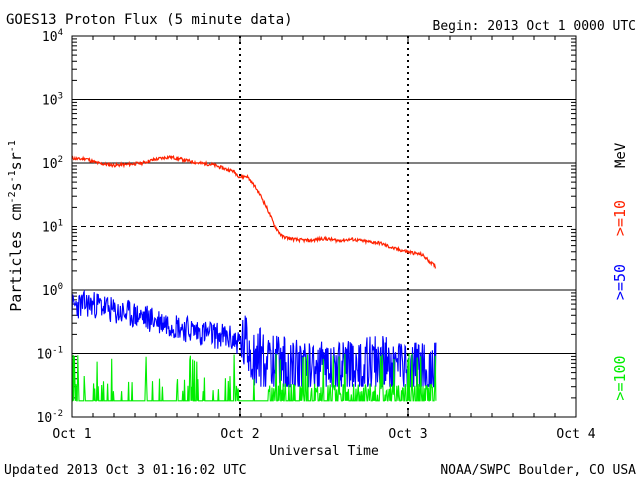  What do you see at coordinates (239, 434) in the screenshot?
I see `x-tick-label: Oct 2` at bounding box center [239, 434].